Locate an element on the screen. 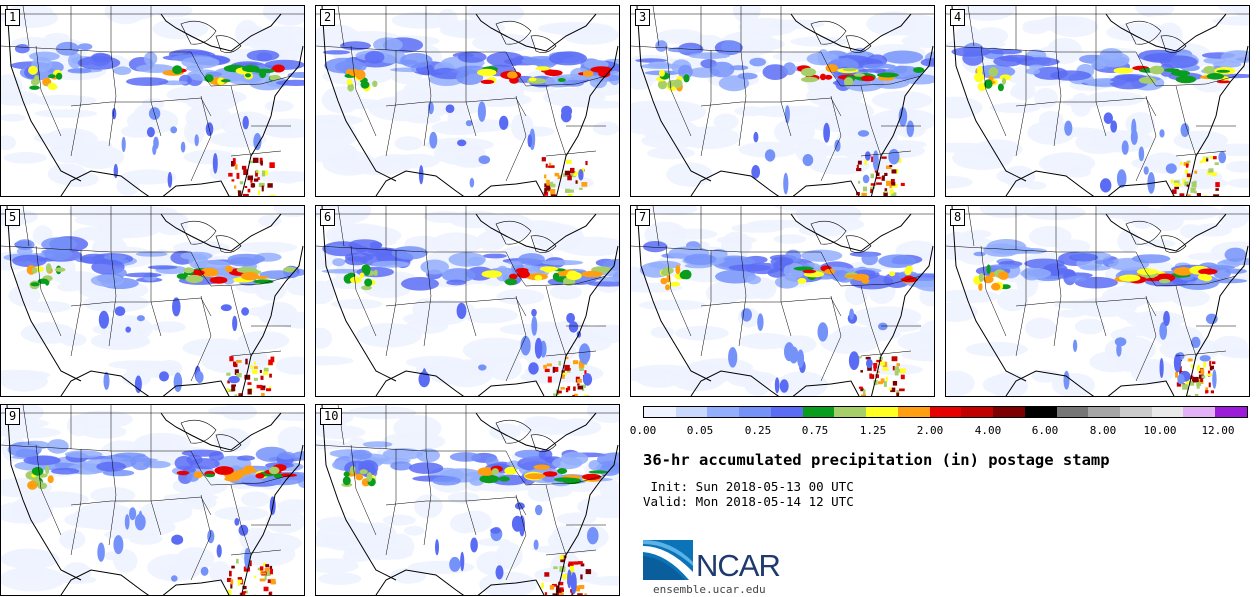  member-number-label: 8 is located at coordinates (958, 217).